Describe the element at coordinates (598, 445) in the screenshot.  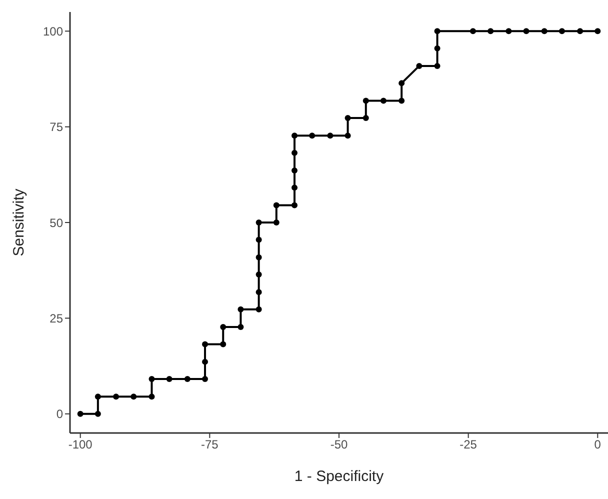
I see `x-tick-label: 0` at that location.